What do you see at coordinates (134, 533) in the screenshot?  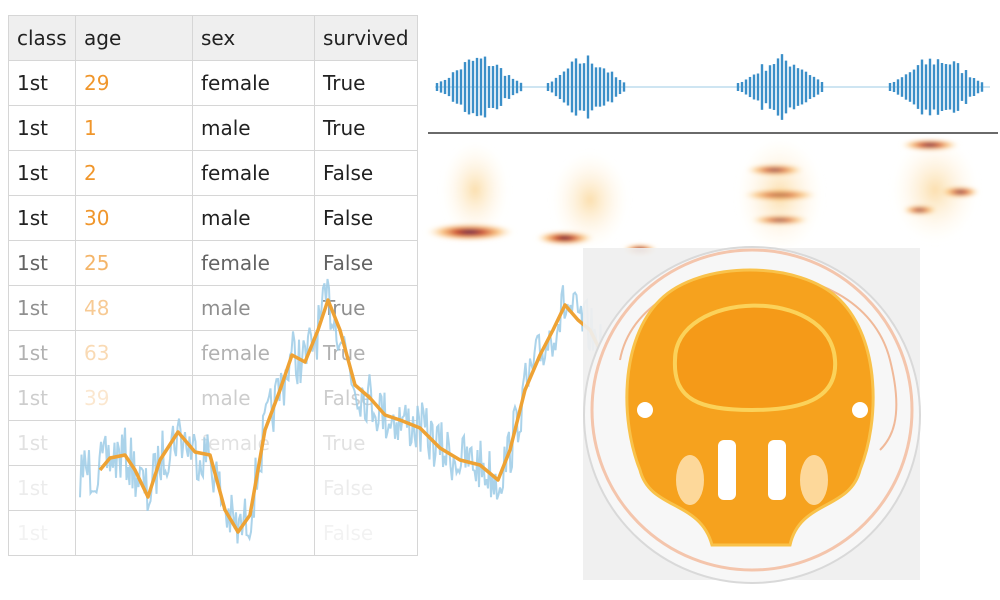 I see `table-cell` at bounding box center [134, 533].